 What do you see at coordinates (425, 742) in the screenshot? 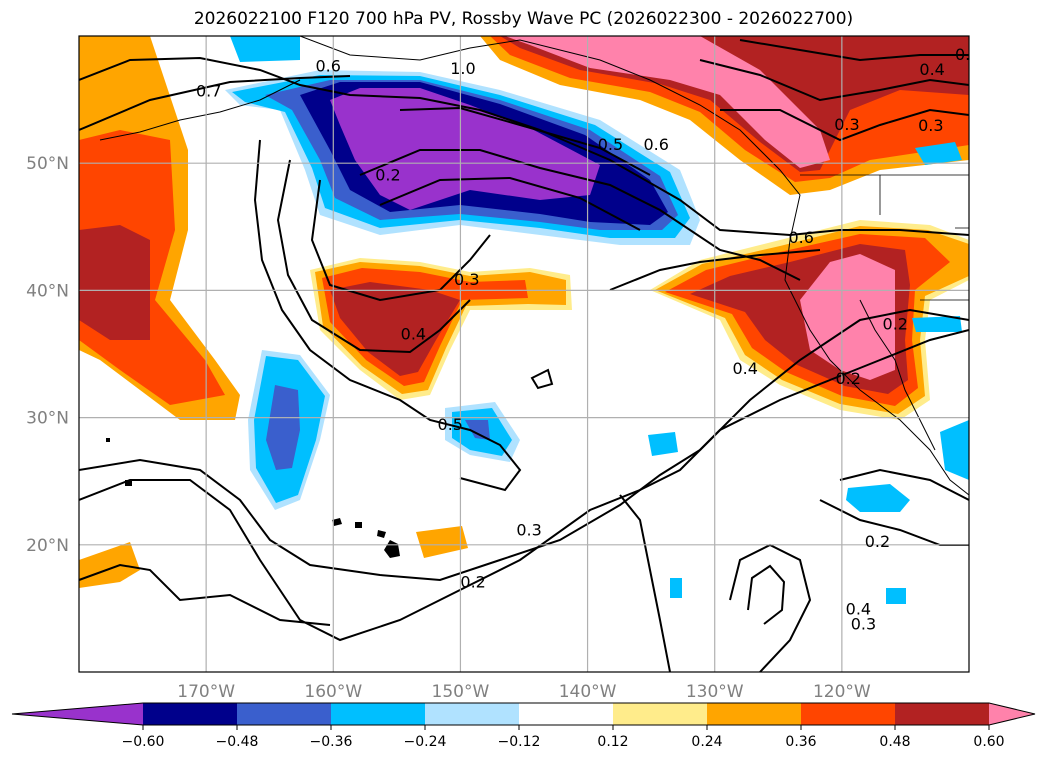
I see `colorbar-tick-label: −0.24` at bounding box center [425, 742].